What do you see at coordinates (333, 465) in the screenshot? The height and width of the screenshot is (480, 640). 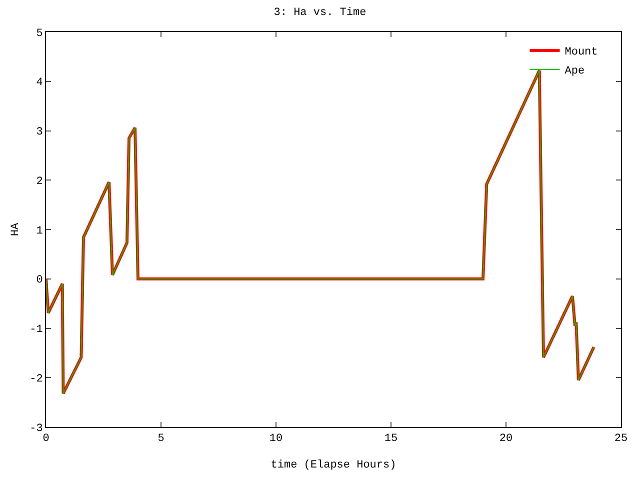 I see `x-axis-title: time (Elapse Hours)` at bounding box center [333, 465].